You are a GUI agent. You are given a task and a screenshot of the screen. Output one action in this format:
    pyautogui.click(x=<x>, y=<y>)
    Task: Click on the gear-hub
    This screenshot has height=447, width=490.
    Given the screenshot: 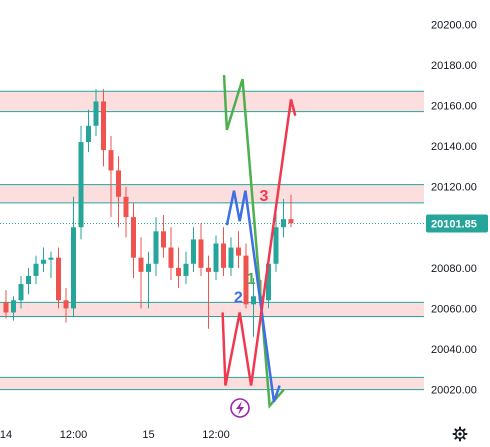 What is the action you would take?
    pyautogui.click(x=460, y=434)
    